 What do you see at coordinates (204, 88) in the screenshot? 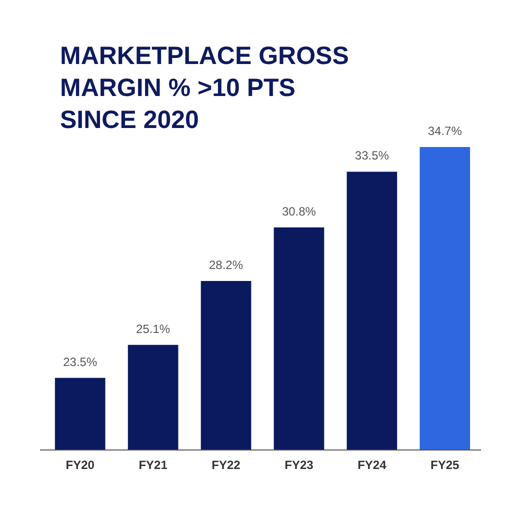
I see `chart-title: MARKETPLACE GROSS MARGIN % >10 PTS SINCE 2020` at bounding box center [204, 88].